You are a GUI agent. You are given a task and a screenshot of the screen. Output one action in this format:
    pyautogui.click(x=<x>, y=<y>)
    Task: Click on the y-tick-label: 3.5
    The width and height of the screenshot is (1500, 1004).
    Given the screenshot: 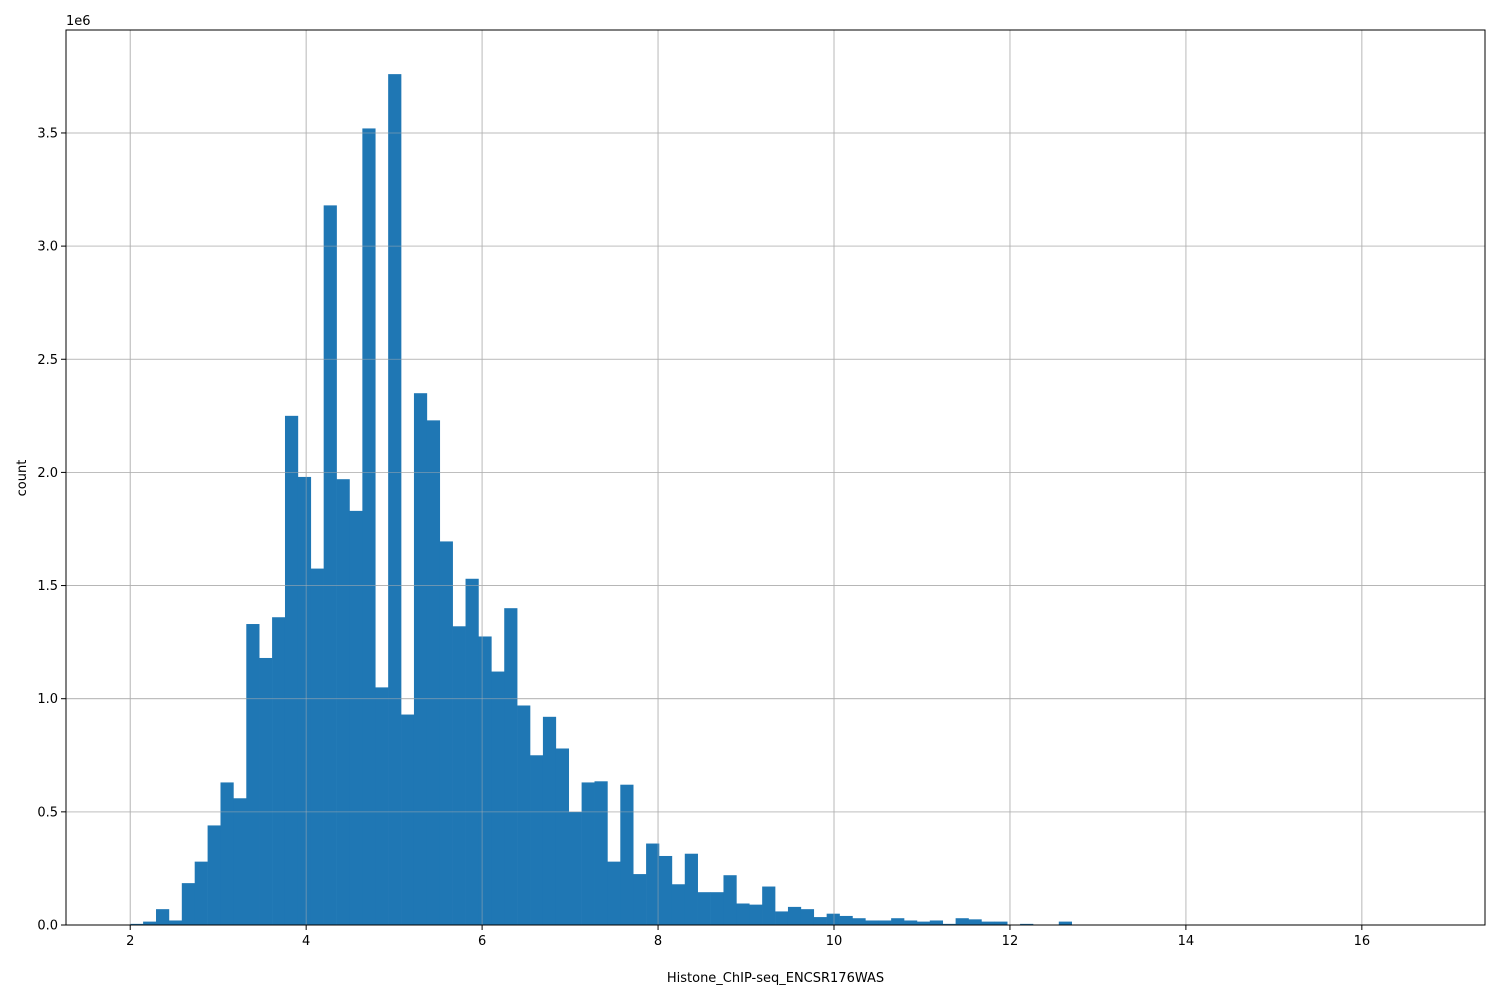 What is the action you would take?
    pyautogui.click(x=47, y=133)
    